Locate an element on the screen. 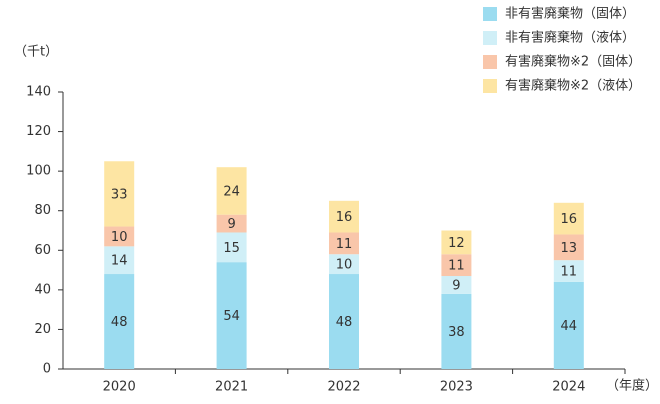 This screenshot has width=660, height=404. value-label: 38 is located at coordinates (456, 332).